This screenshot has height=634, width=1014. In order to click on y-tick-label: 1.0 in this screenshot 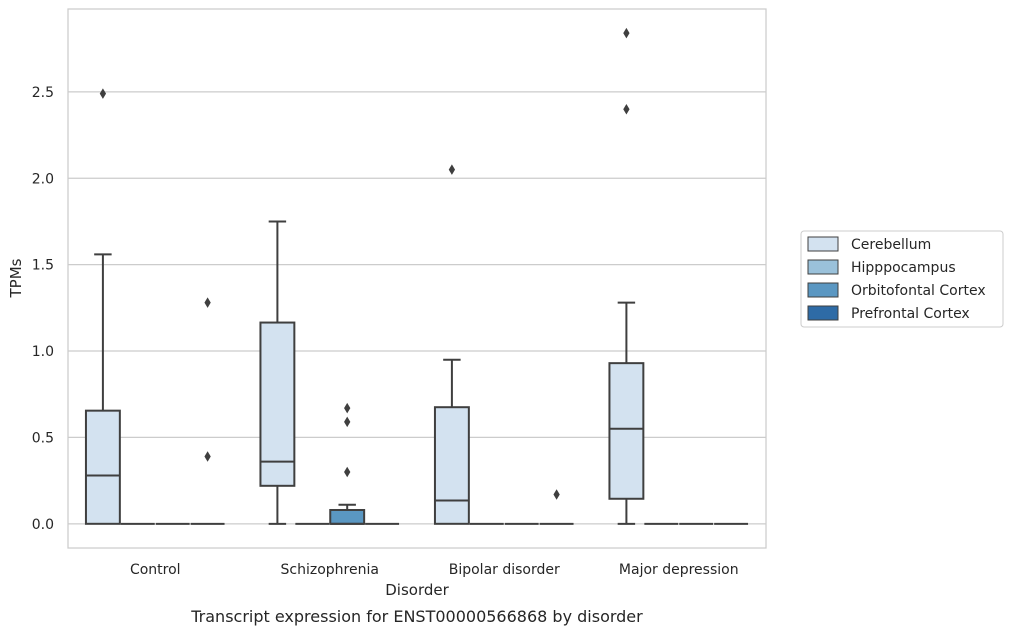, I will do `click(43, 352)`.